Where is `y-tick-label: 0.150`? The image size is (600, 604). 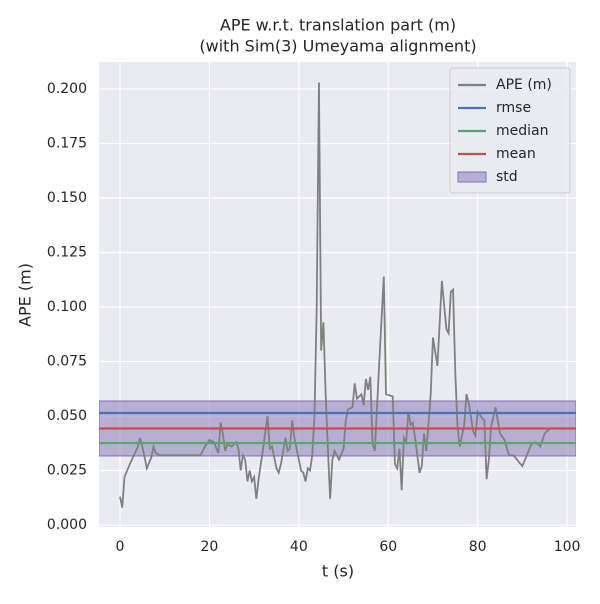 y-tick-label: 0.150 is located at coordinates (67, 198).